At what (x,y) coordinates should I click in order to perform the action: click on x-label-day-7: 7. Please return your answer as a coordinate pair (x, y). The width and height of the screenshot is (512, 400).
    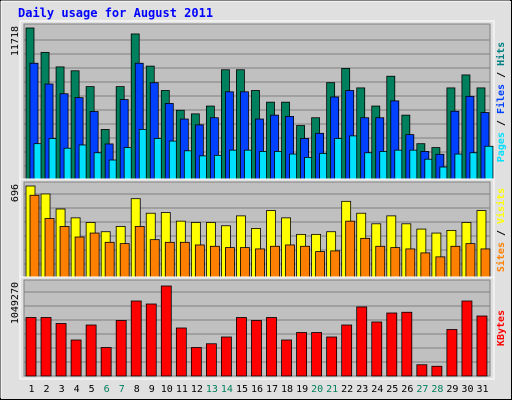
    Looking at the image, I should click on (122, 389).